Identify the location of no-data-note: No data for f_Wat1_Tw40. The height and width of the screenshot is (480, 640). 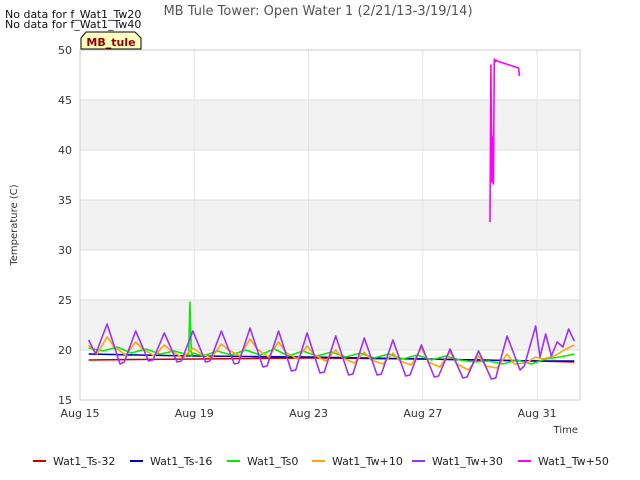
(73, 24).